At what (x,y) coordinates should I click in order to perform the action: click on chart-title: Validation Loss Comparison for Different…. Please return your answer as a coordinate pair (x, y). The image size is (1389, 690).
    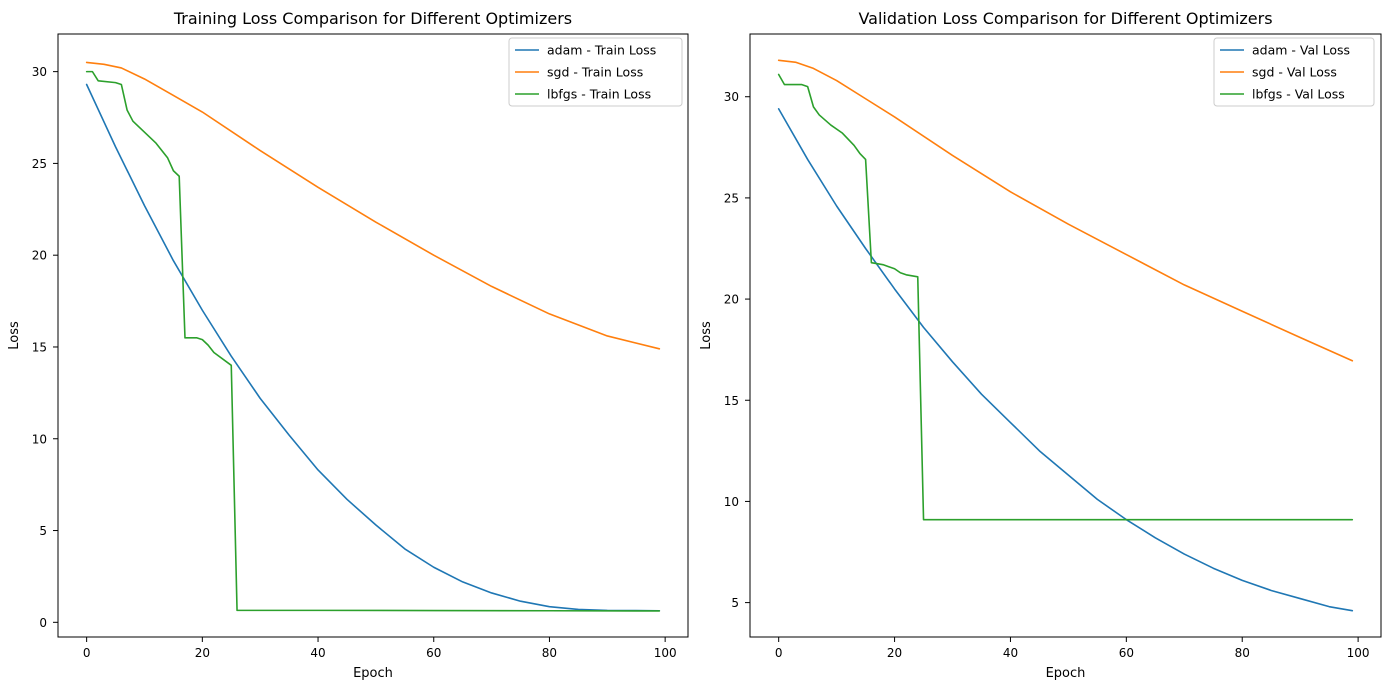
    Looking at the image, I should click on (1065, 18).